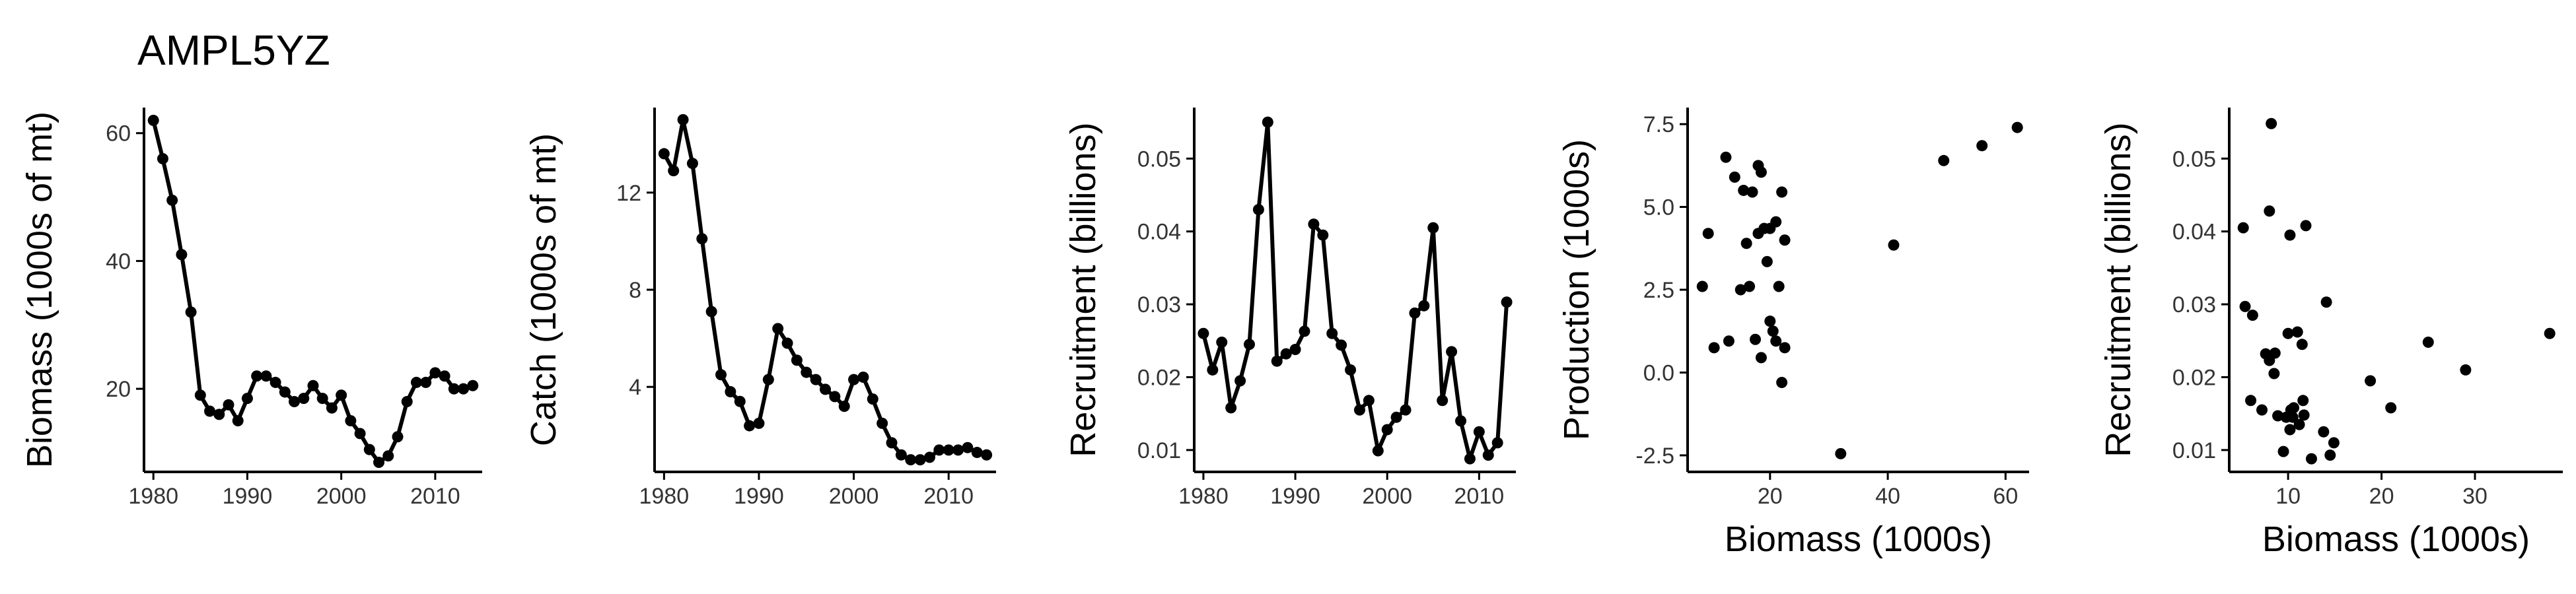  What do you see at coordinates (2194, 451) in the screenshot?
I see `y-tick-label: 0.01` at bounding box center [2194, 451].